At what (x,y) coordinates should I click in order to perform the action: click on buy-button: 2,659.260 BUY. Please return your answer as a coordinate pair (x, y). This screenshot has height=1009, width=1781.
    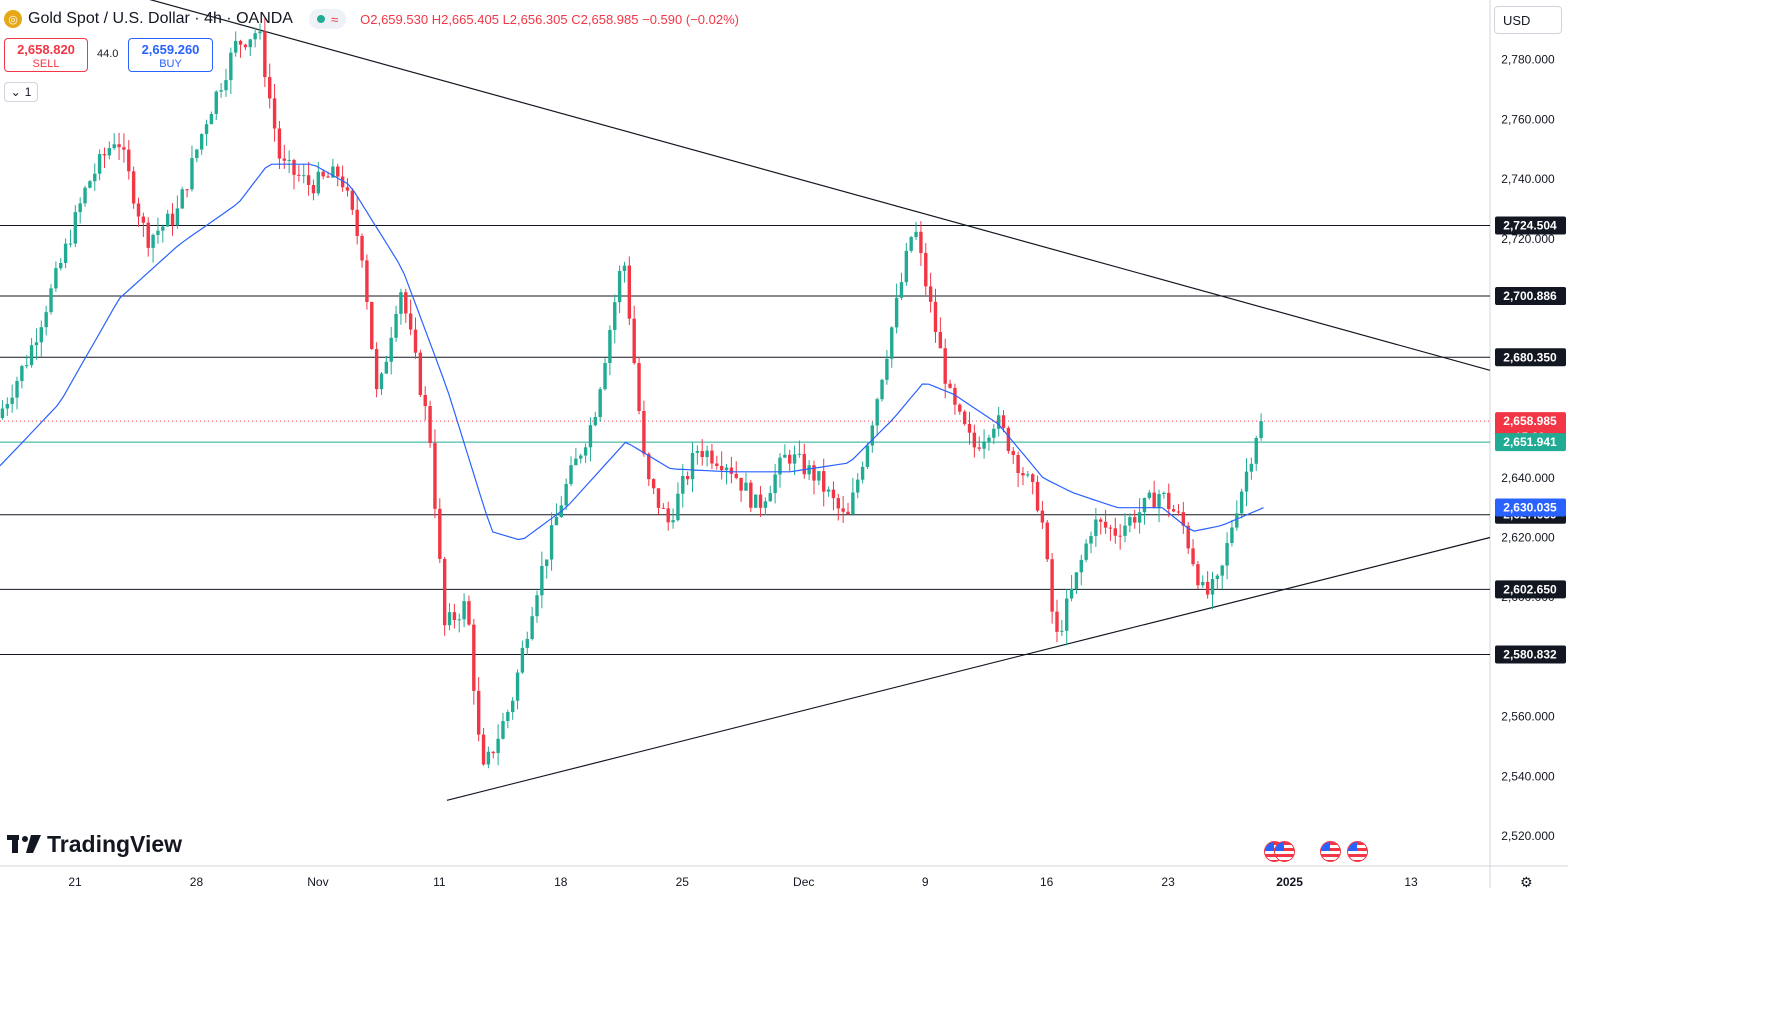
    Looking at the image, I should click on (170, 55).